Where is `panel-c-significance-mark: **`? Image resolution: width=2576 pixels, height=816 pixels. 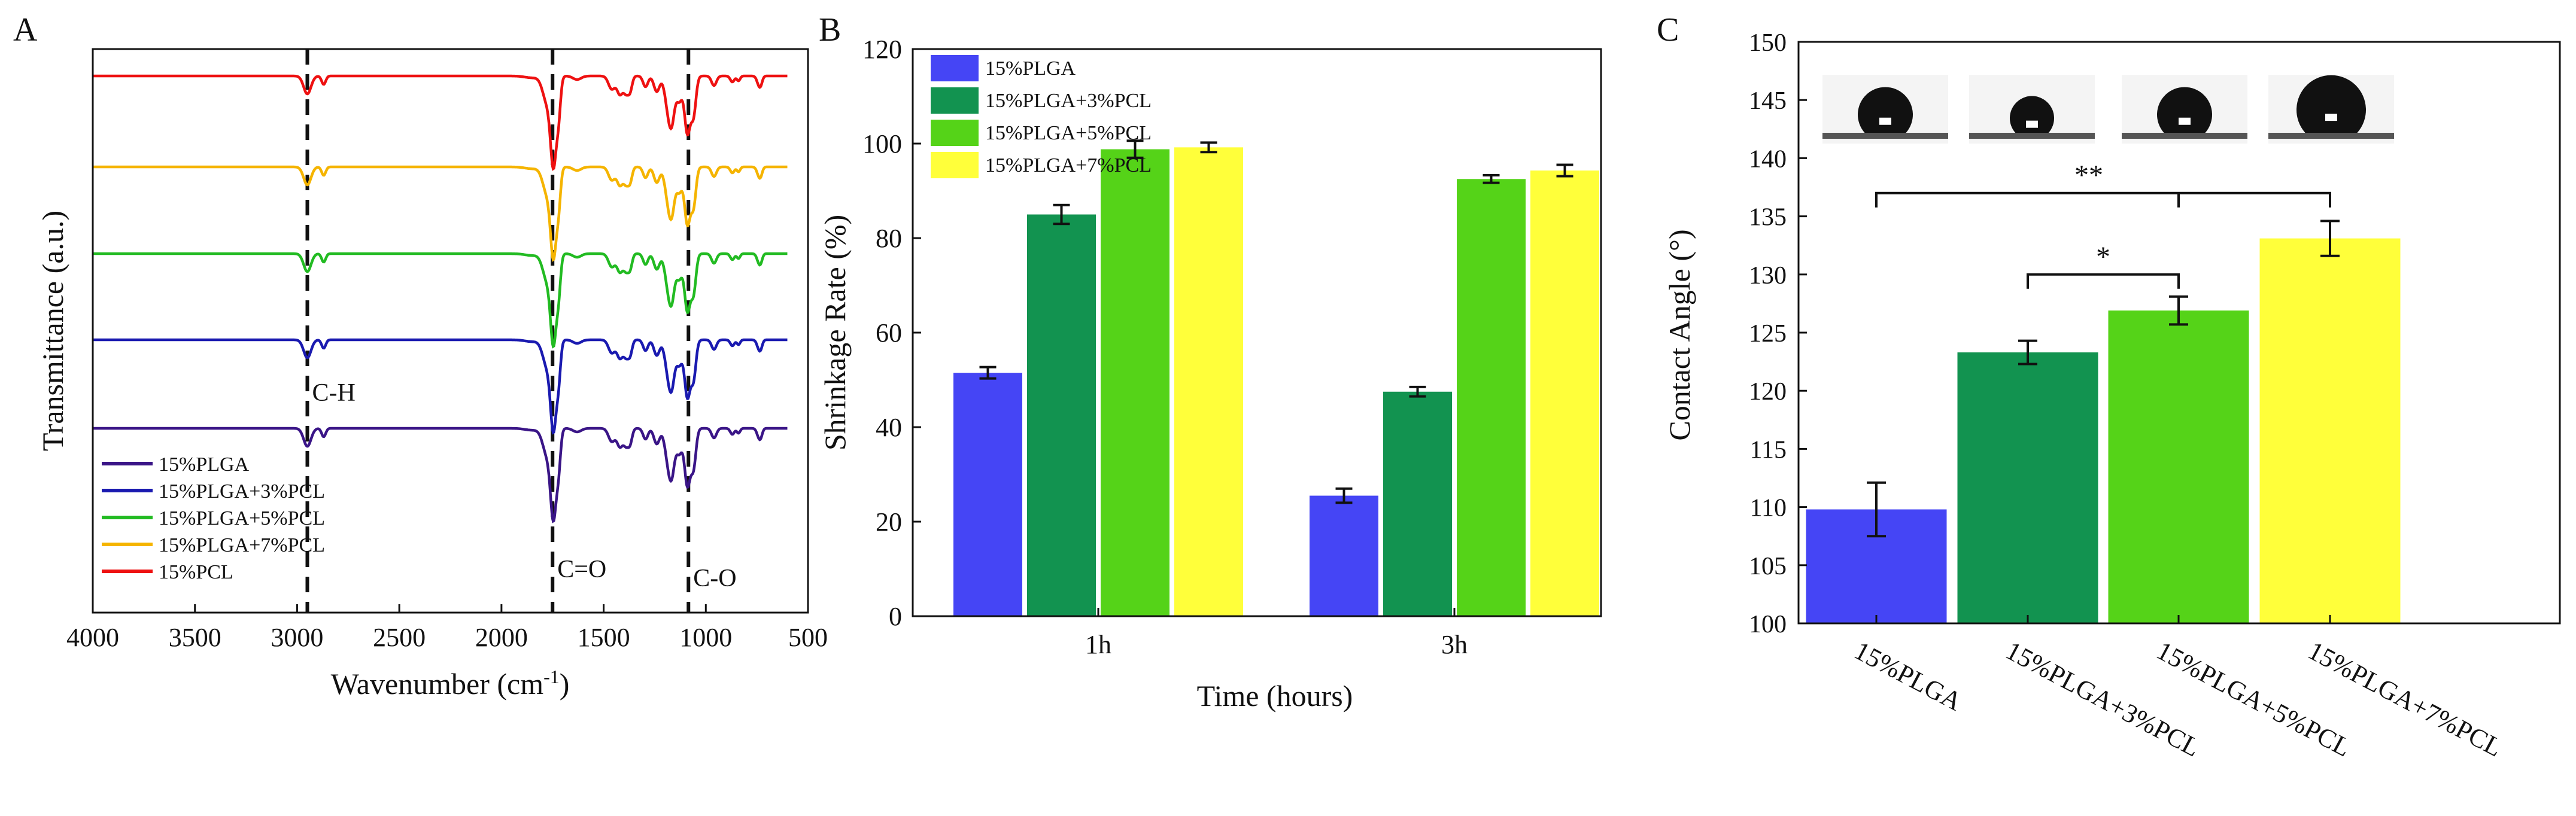
panel-c-significance-mark: ** is located at coordinates (2088, 176).